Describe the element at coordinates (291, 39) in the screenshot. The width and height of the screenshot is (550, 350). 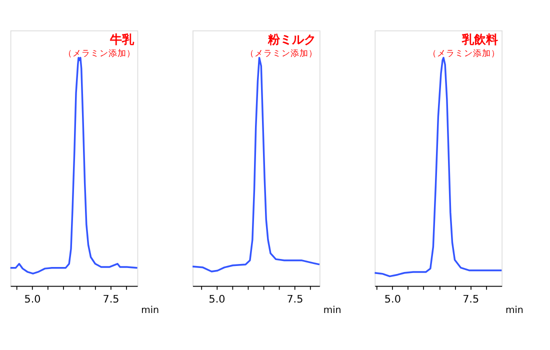
I see `chart-title: 粉ミルク` at that location.